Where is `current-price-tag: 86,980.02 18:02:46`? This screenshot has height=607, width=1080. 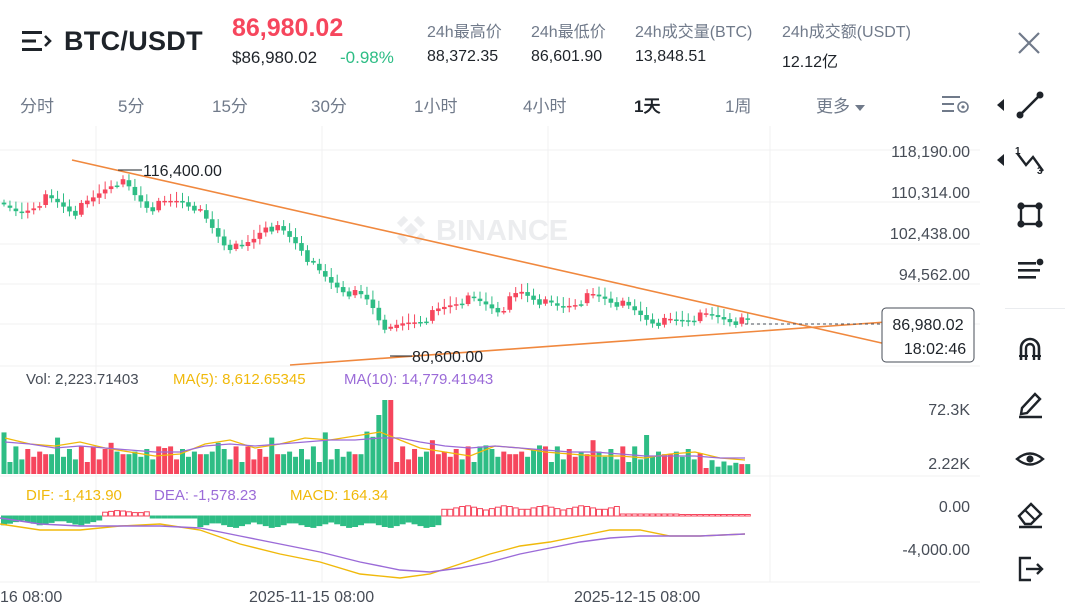 current-price-tag: 86,980.02 18:02:46 is located at coordinates (928, 335).